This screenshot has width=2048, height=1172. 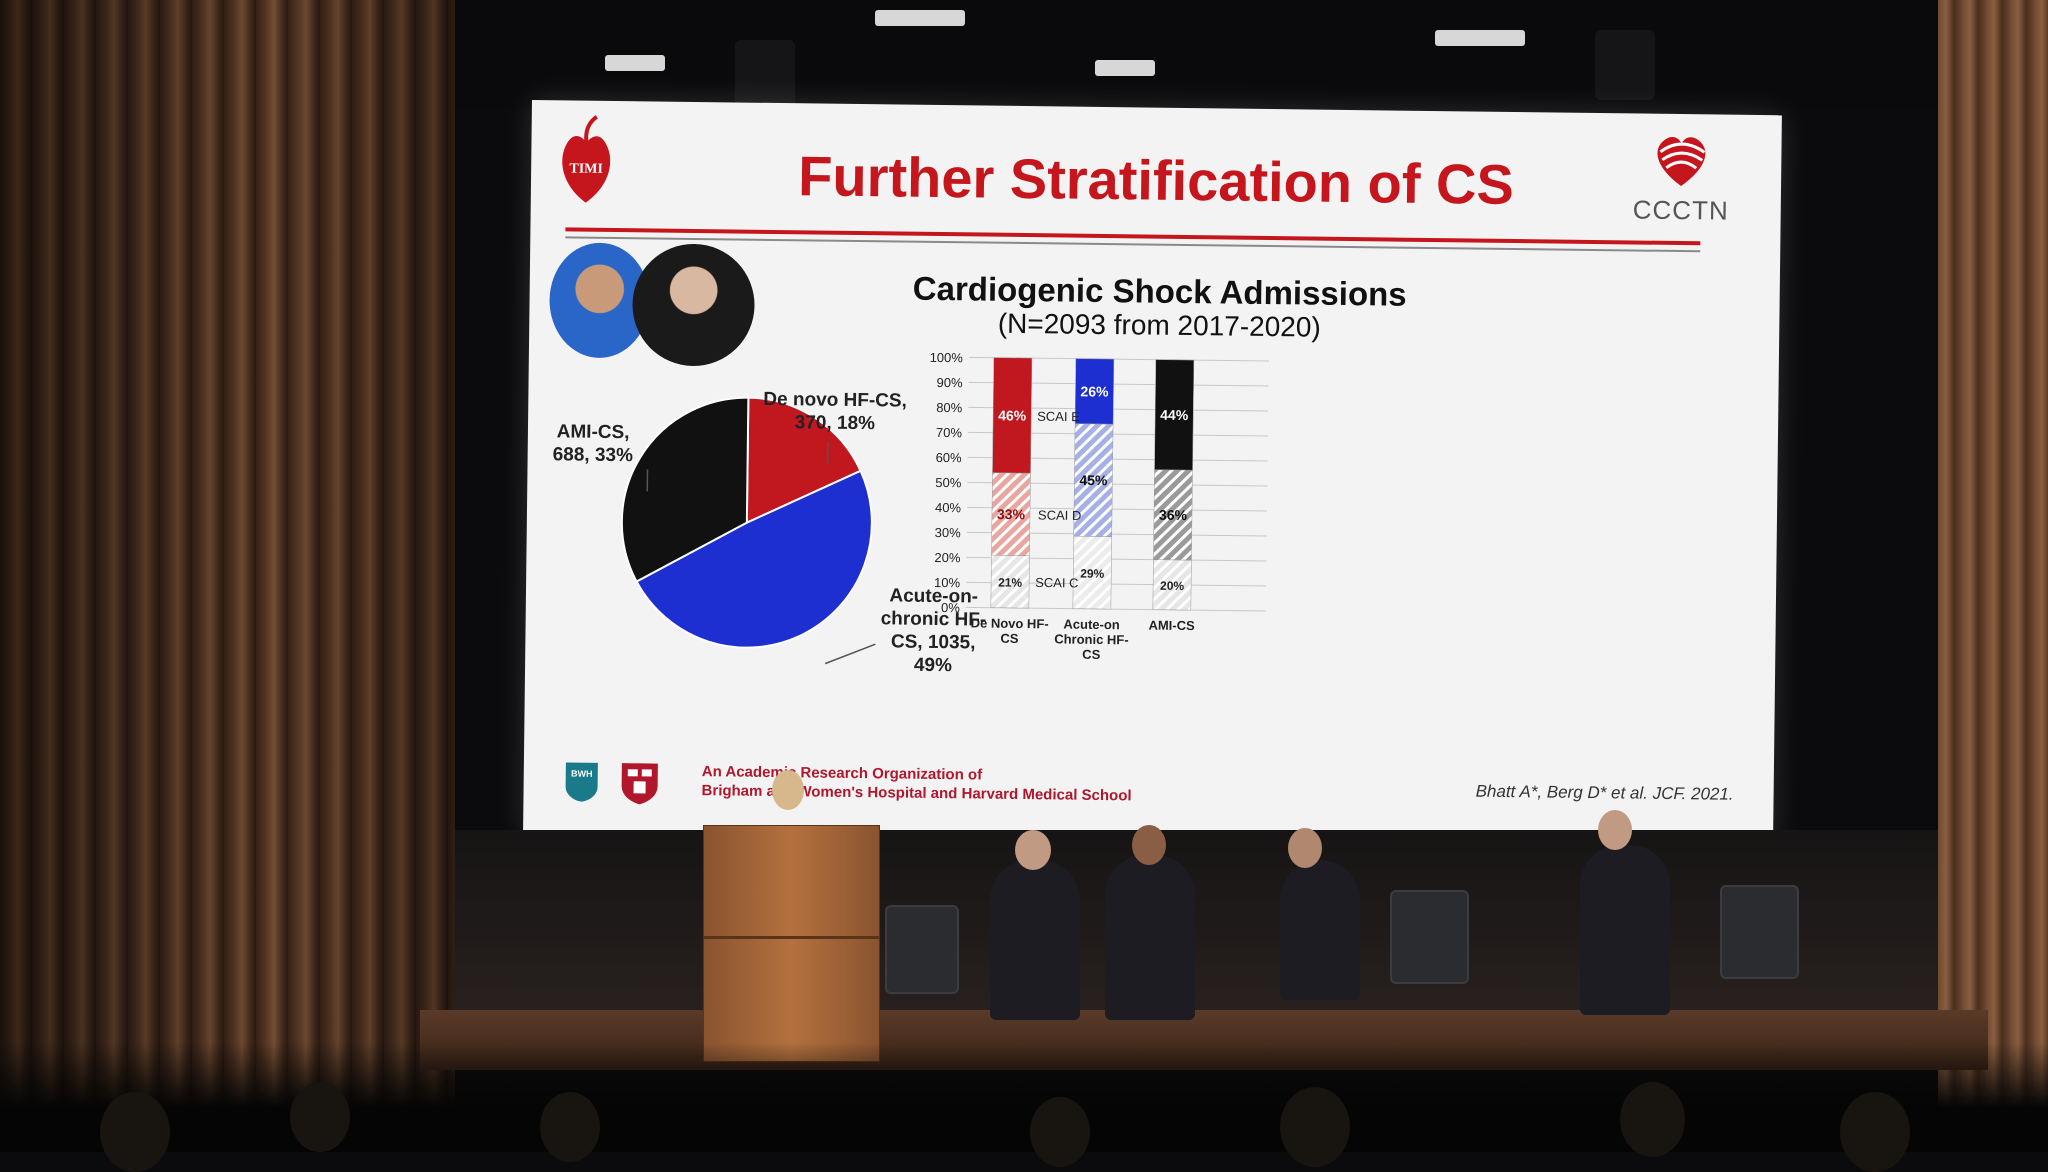 What do you see at coordinates (791, 943) in the screenshot?
I see `podium` at bounding box center [791, 943].